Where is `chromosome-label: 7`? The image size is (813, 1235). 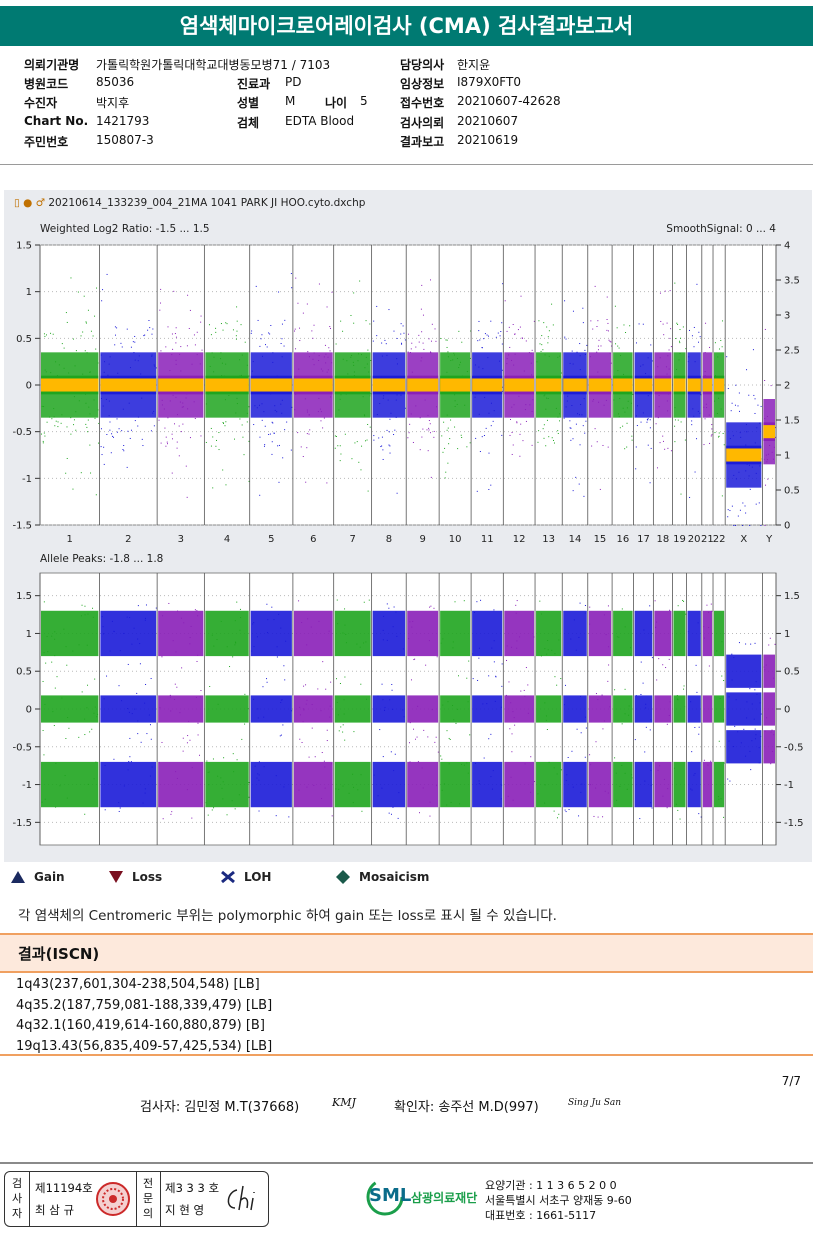
chromosome-label: 7 is located at coordinates (352, 539).